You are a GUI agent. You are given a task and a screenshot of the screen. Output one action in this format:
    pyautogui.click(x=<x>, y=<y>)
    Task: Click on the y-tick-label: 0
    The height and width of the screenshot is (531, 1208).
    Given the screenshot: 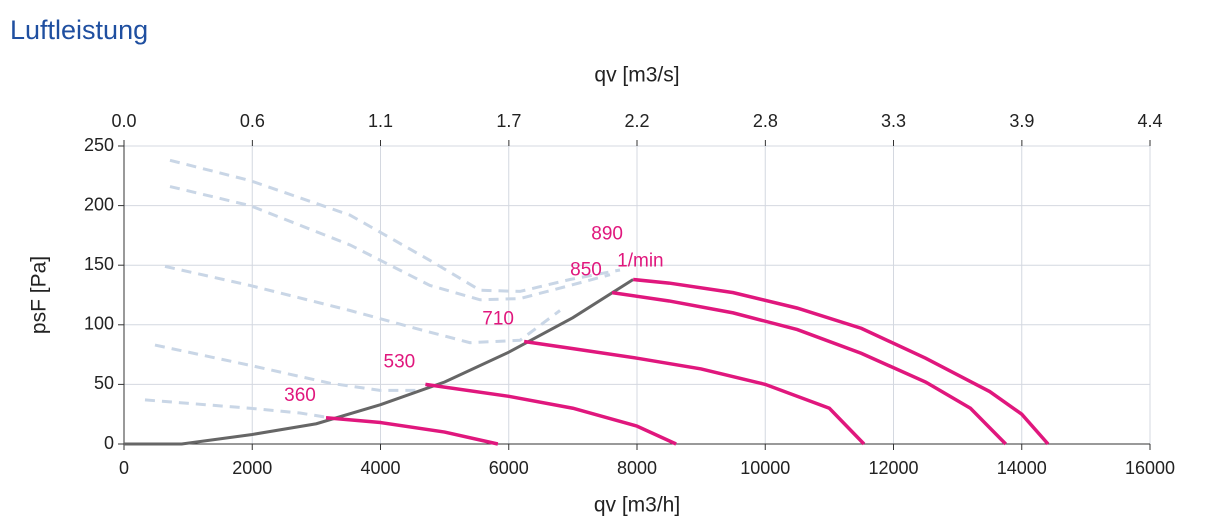 What is the action you would take?
    pyautogui.click(x=109, y=443)
    